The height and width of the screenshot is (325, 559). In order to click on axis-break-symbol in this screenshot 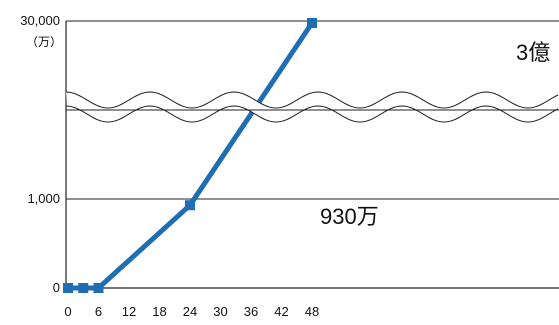, I will do `click(312, 107)`.